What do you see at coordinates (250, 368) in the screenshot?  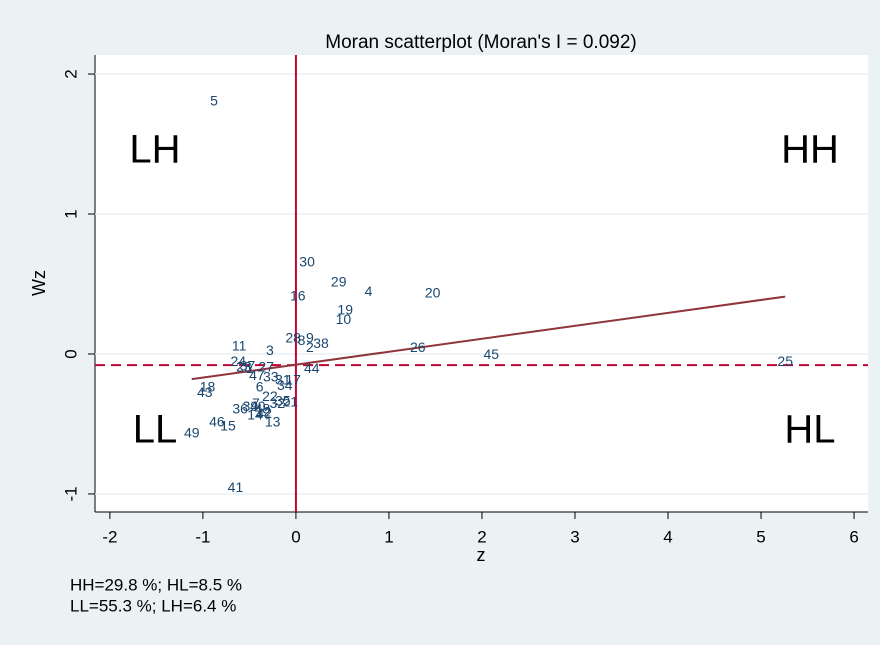 I see `point-label: 1` at bounding box center [250, 368].